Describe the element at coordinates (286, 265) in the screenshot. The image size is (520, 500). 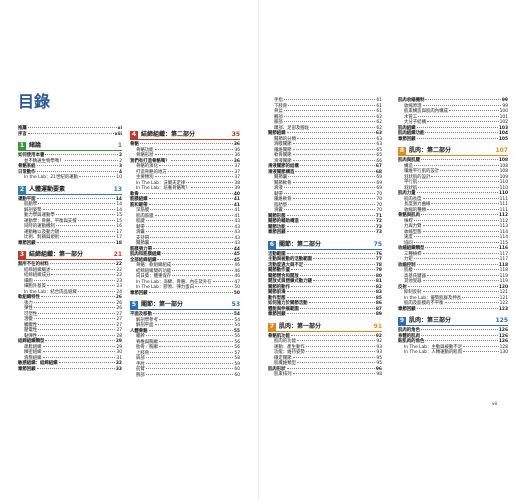
I see `entry-label: 活動度過大與不足` at that location.